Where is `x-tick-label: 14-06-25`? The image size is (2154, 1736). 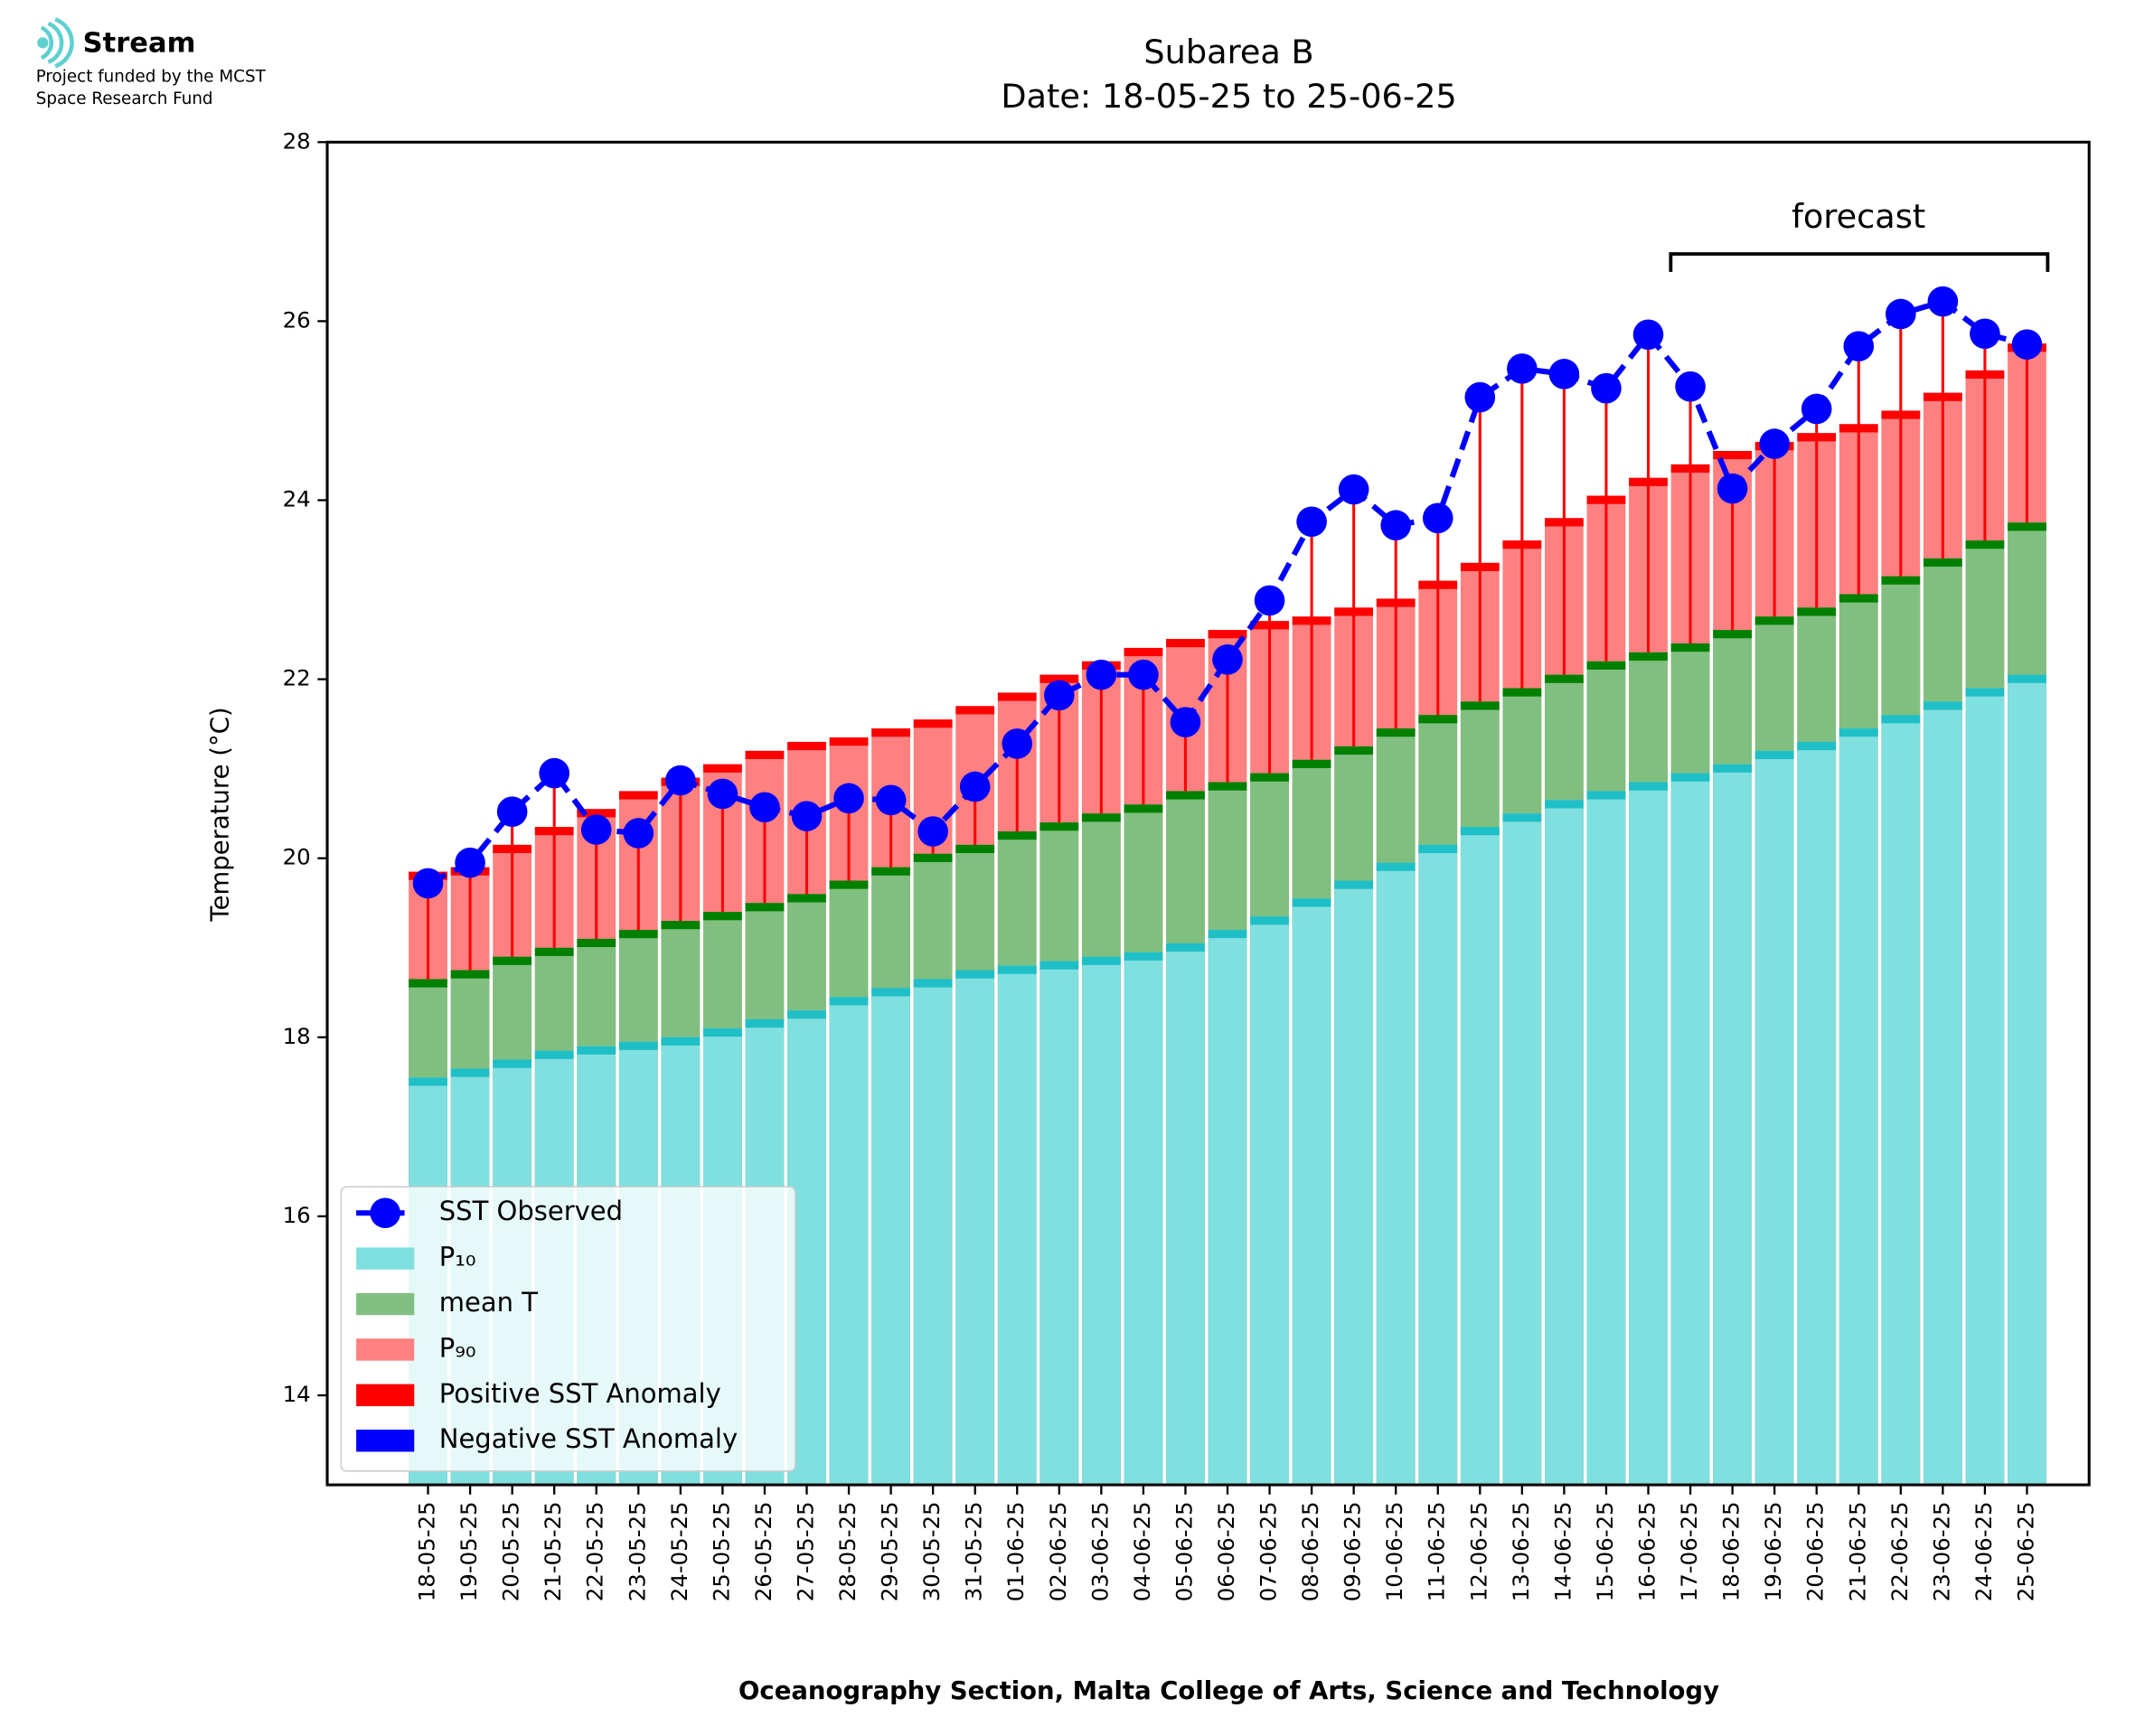
x-tick-label: 14-06-25 is located at coordinates (1562, 1551).